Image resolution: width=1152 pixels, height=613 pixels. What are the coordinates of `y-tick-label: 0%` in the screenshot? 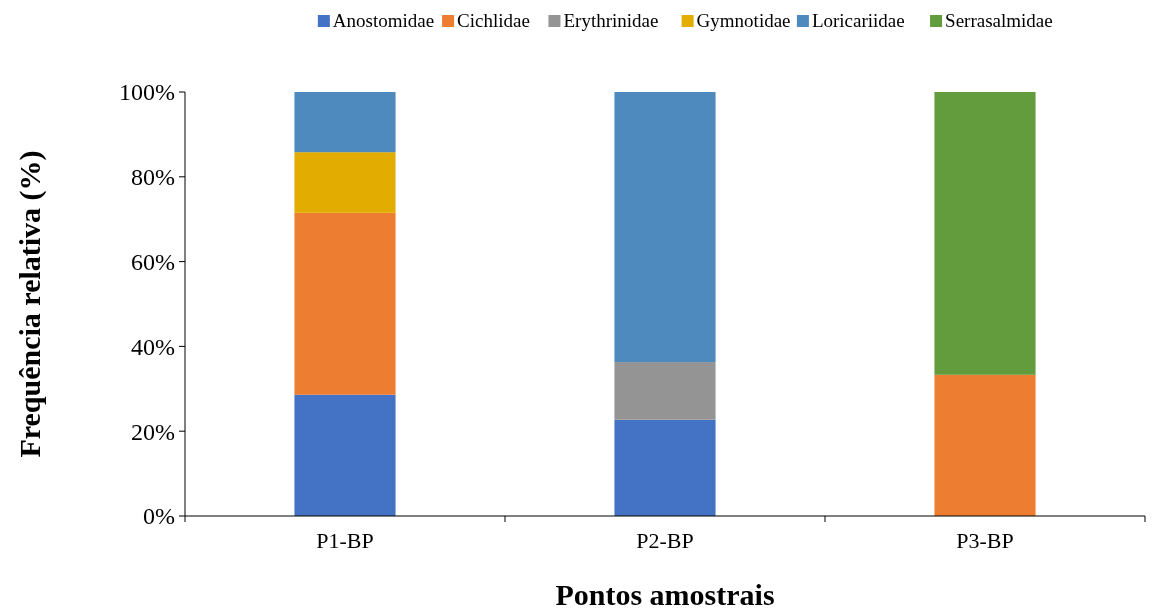 It's located at (159, 516).